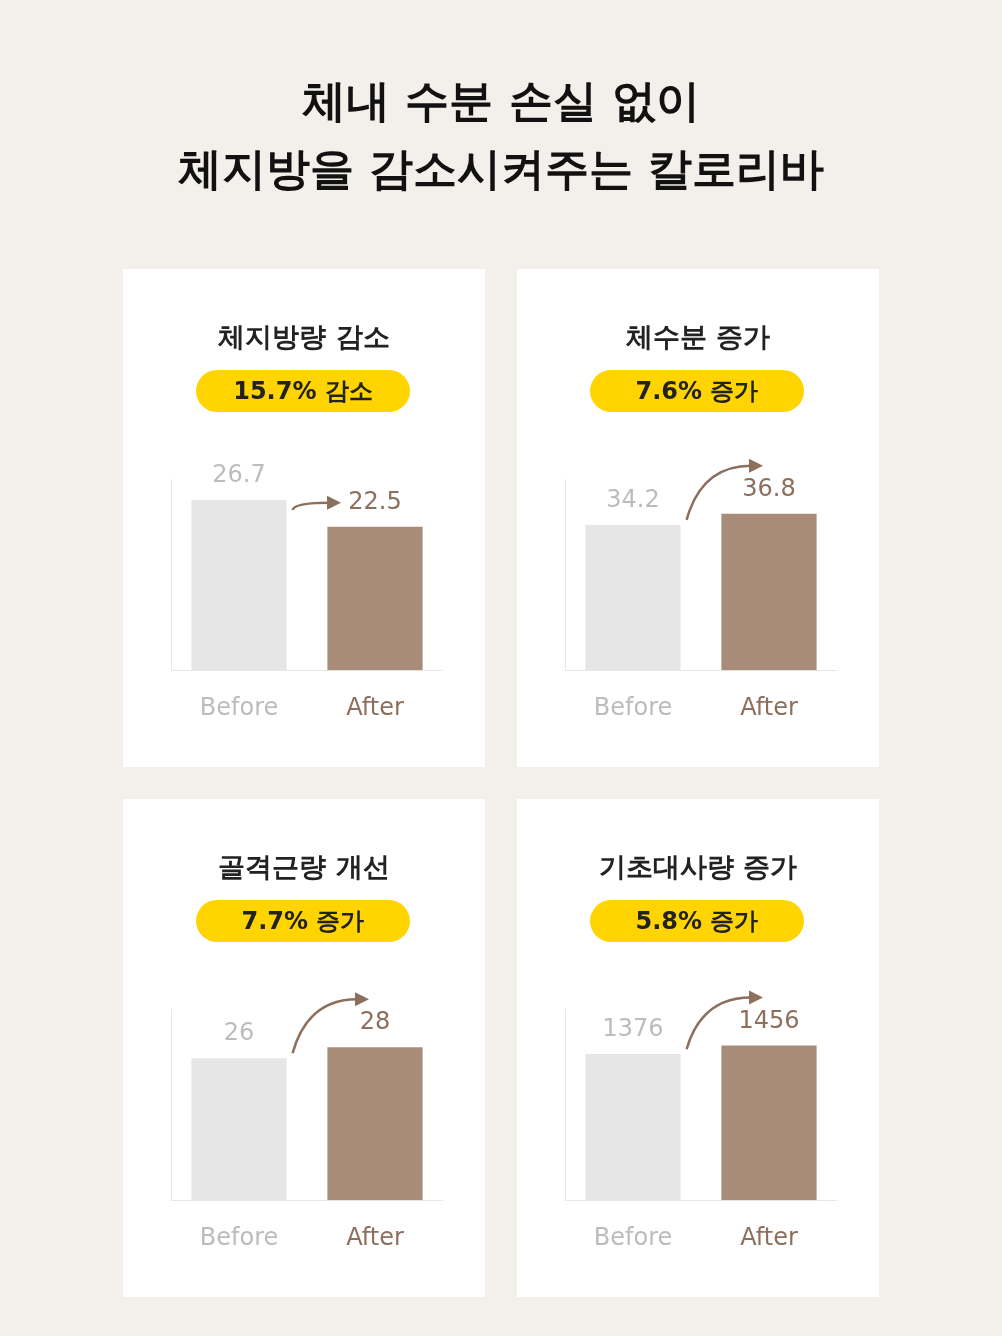  Describe the element at coordinates (698, 337) in the screenshot. I see `chart-title: 체수분 증가` at that location.